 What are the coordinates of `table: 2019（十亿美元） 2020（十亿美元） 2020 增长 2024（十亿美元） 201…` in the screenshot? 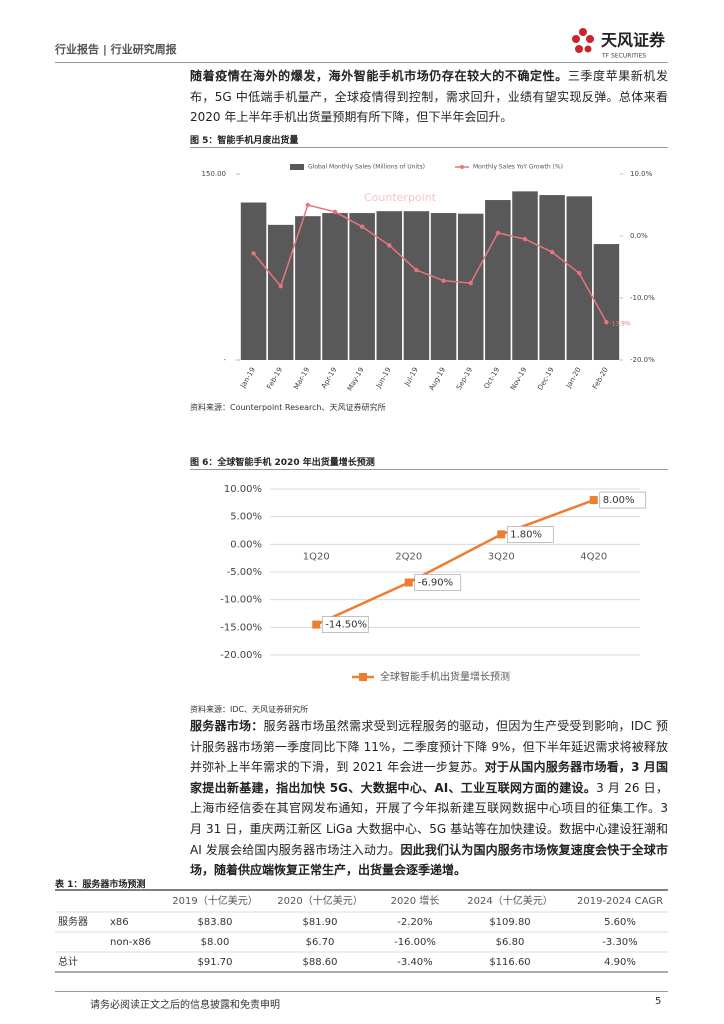 It's located at (361, 931).